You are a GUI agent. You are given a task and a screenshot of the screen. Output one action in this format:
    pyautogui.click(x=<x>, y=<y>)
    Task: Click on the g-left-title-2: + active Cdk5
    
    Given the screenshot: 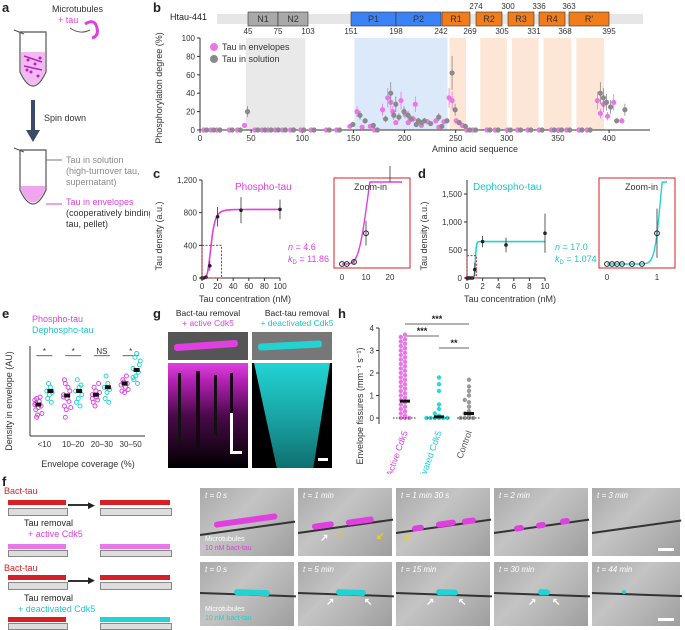 What is the action you would take?
    pyautogui.click(x=208, y=323)
    